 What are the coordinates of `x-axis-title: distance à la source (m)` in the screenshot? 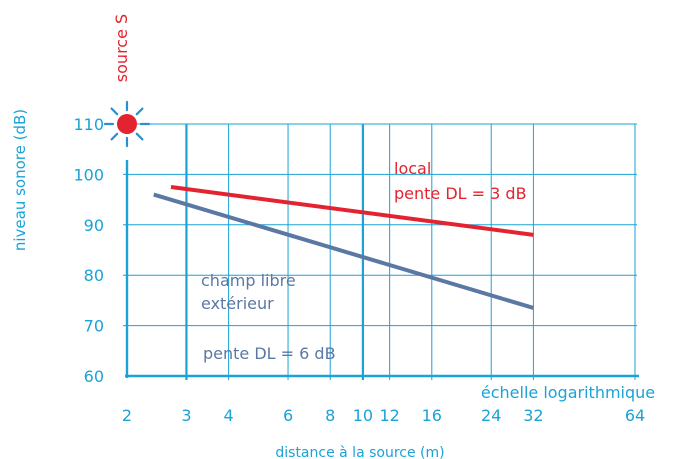 It's located at (359, 452).